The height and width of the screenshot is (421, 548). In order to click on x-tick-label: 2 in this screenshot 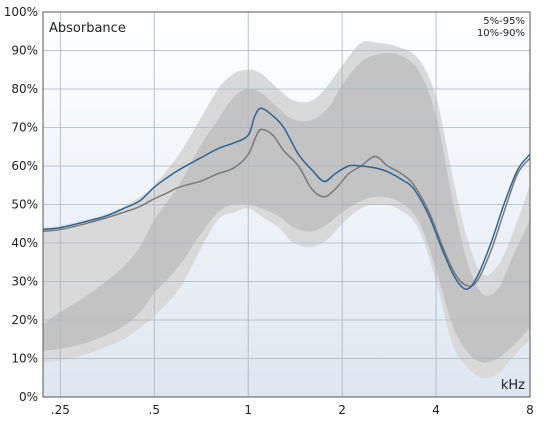, I will do `click(342, 410)`.